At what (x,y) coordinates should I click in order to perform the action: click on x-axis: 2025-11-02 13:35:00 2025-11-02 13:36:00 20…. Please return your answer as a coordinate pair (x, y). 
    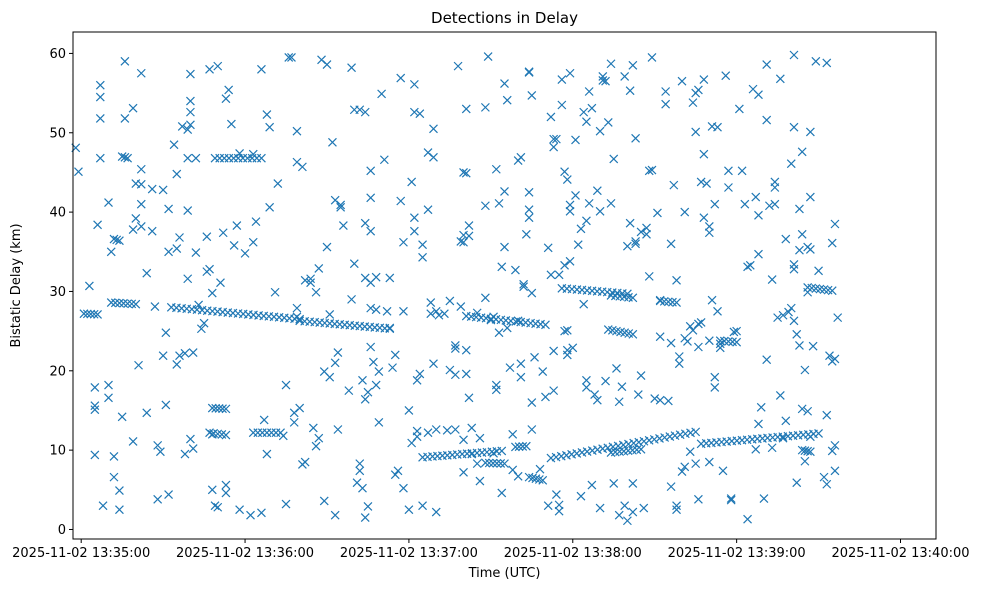
    Looking at the image, I should click on (491, 550).